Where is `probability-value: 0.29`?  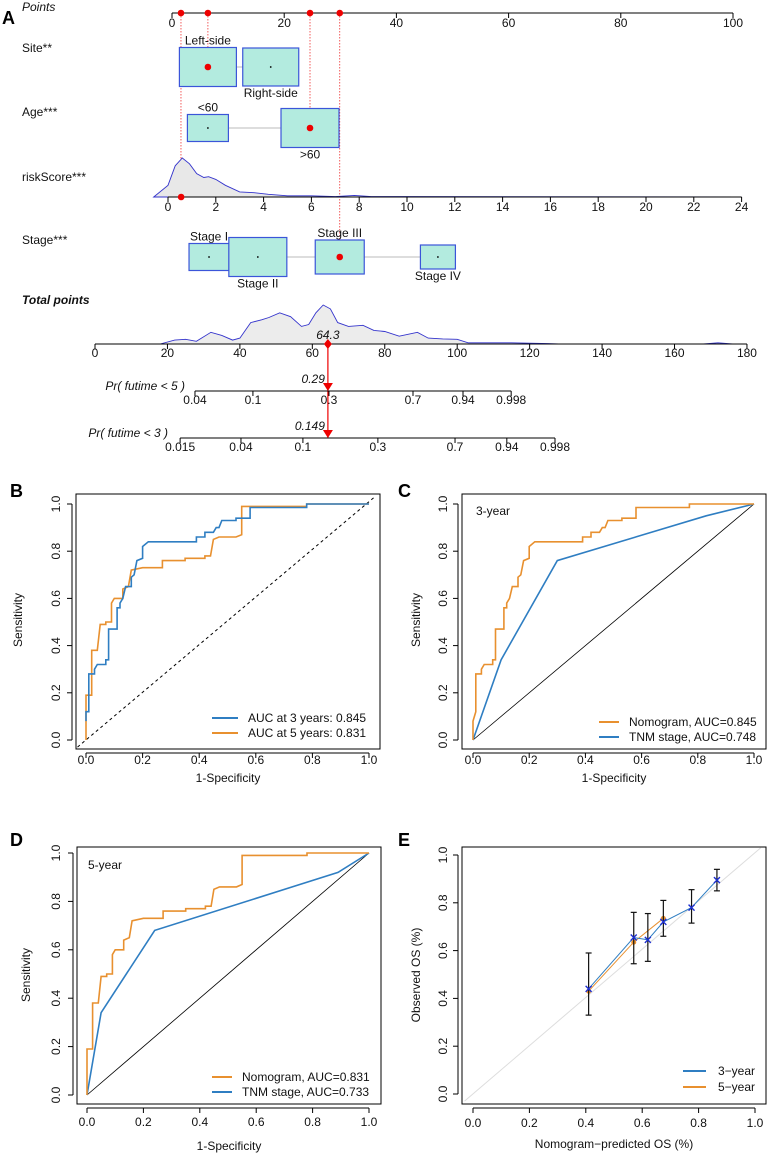
probability-value: 0.29 is located at coordinates (314, 379).